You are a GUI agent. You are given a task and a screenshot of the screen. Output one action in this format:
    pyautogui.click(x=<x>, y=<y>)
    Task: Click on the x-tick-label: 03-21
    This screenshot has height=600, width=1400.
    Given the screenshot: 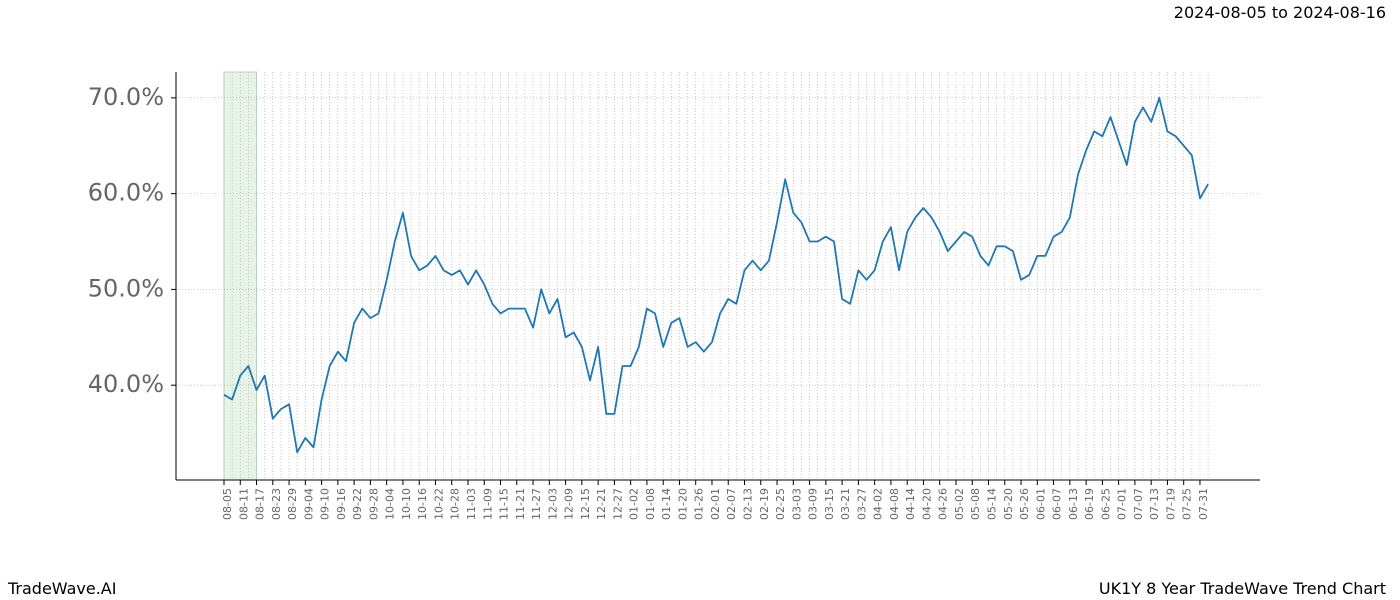 What is the action you would take?
    pyautogui.click(x=845, y=504)
    